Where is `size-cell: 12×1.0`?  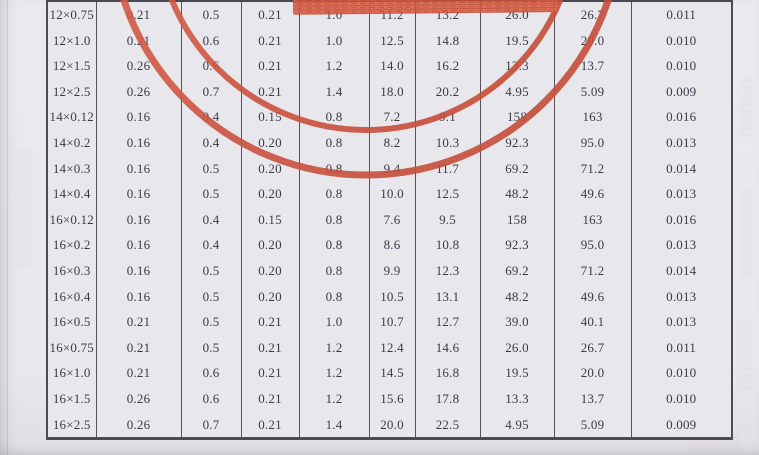 size-cell: 12×1.0 is located at coordinates (71, 40).